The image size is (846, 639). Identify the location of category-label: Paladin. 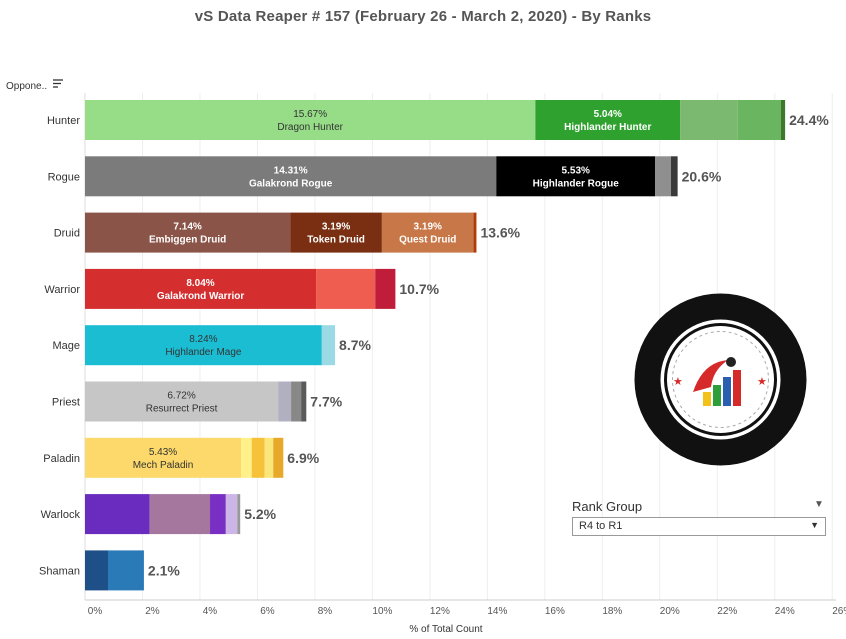
(61, 459).